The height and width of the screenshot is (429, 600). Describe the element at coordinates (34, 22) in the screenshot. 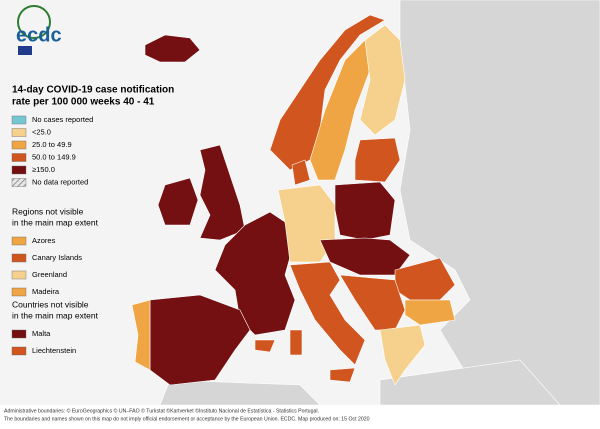

I see `logo-globe` at that location.